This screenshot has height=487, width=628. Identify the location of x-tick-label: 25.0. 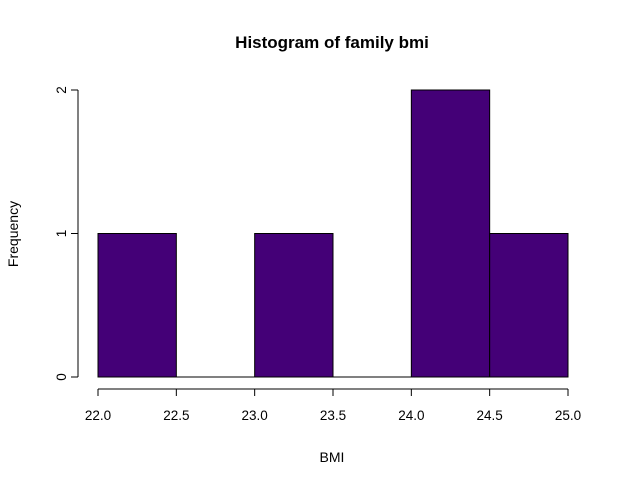
(568, 415).